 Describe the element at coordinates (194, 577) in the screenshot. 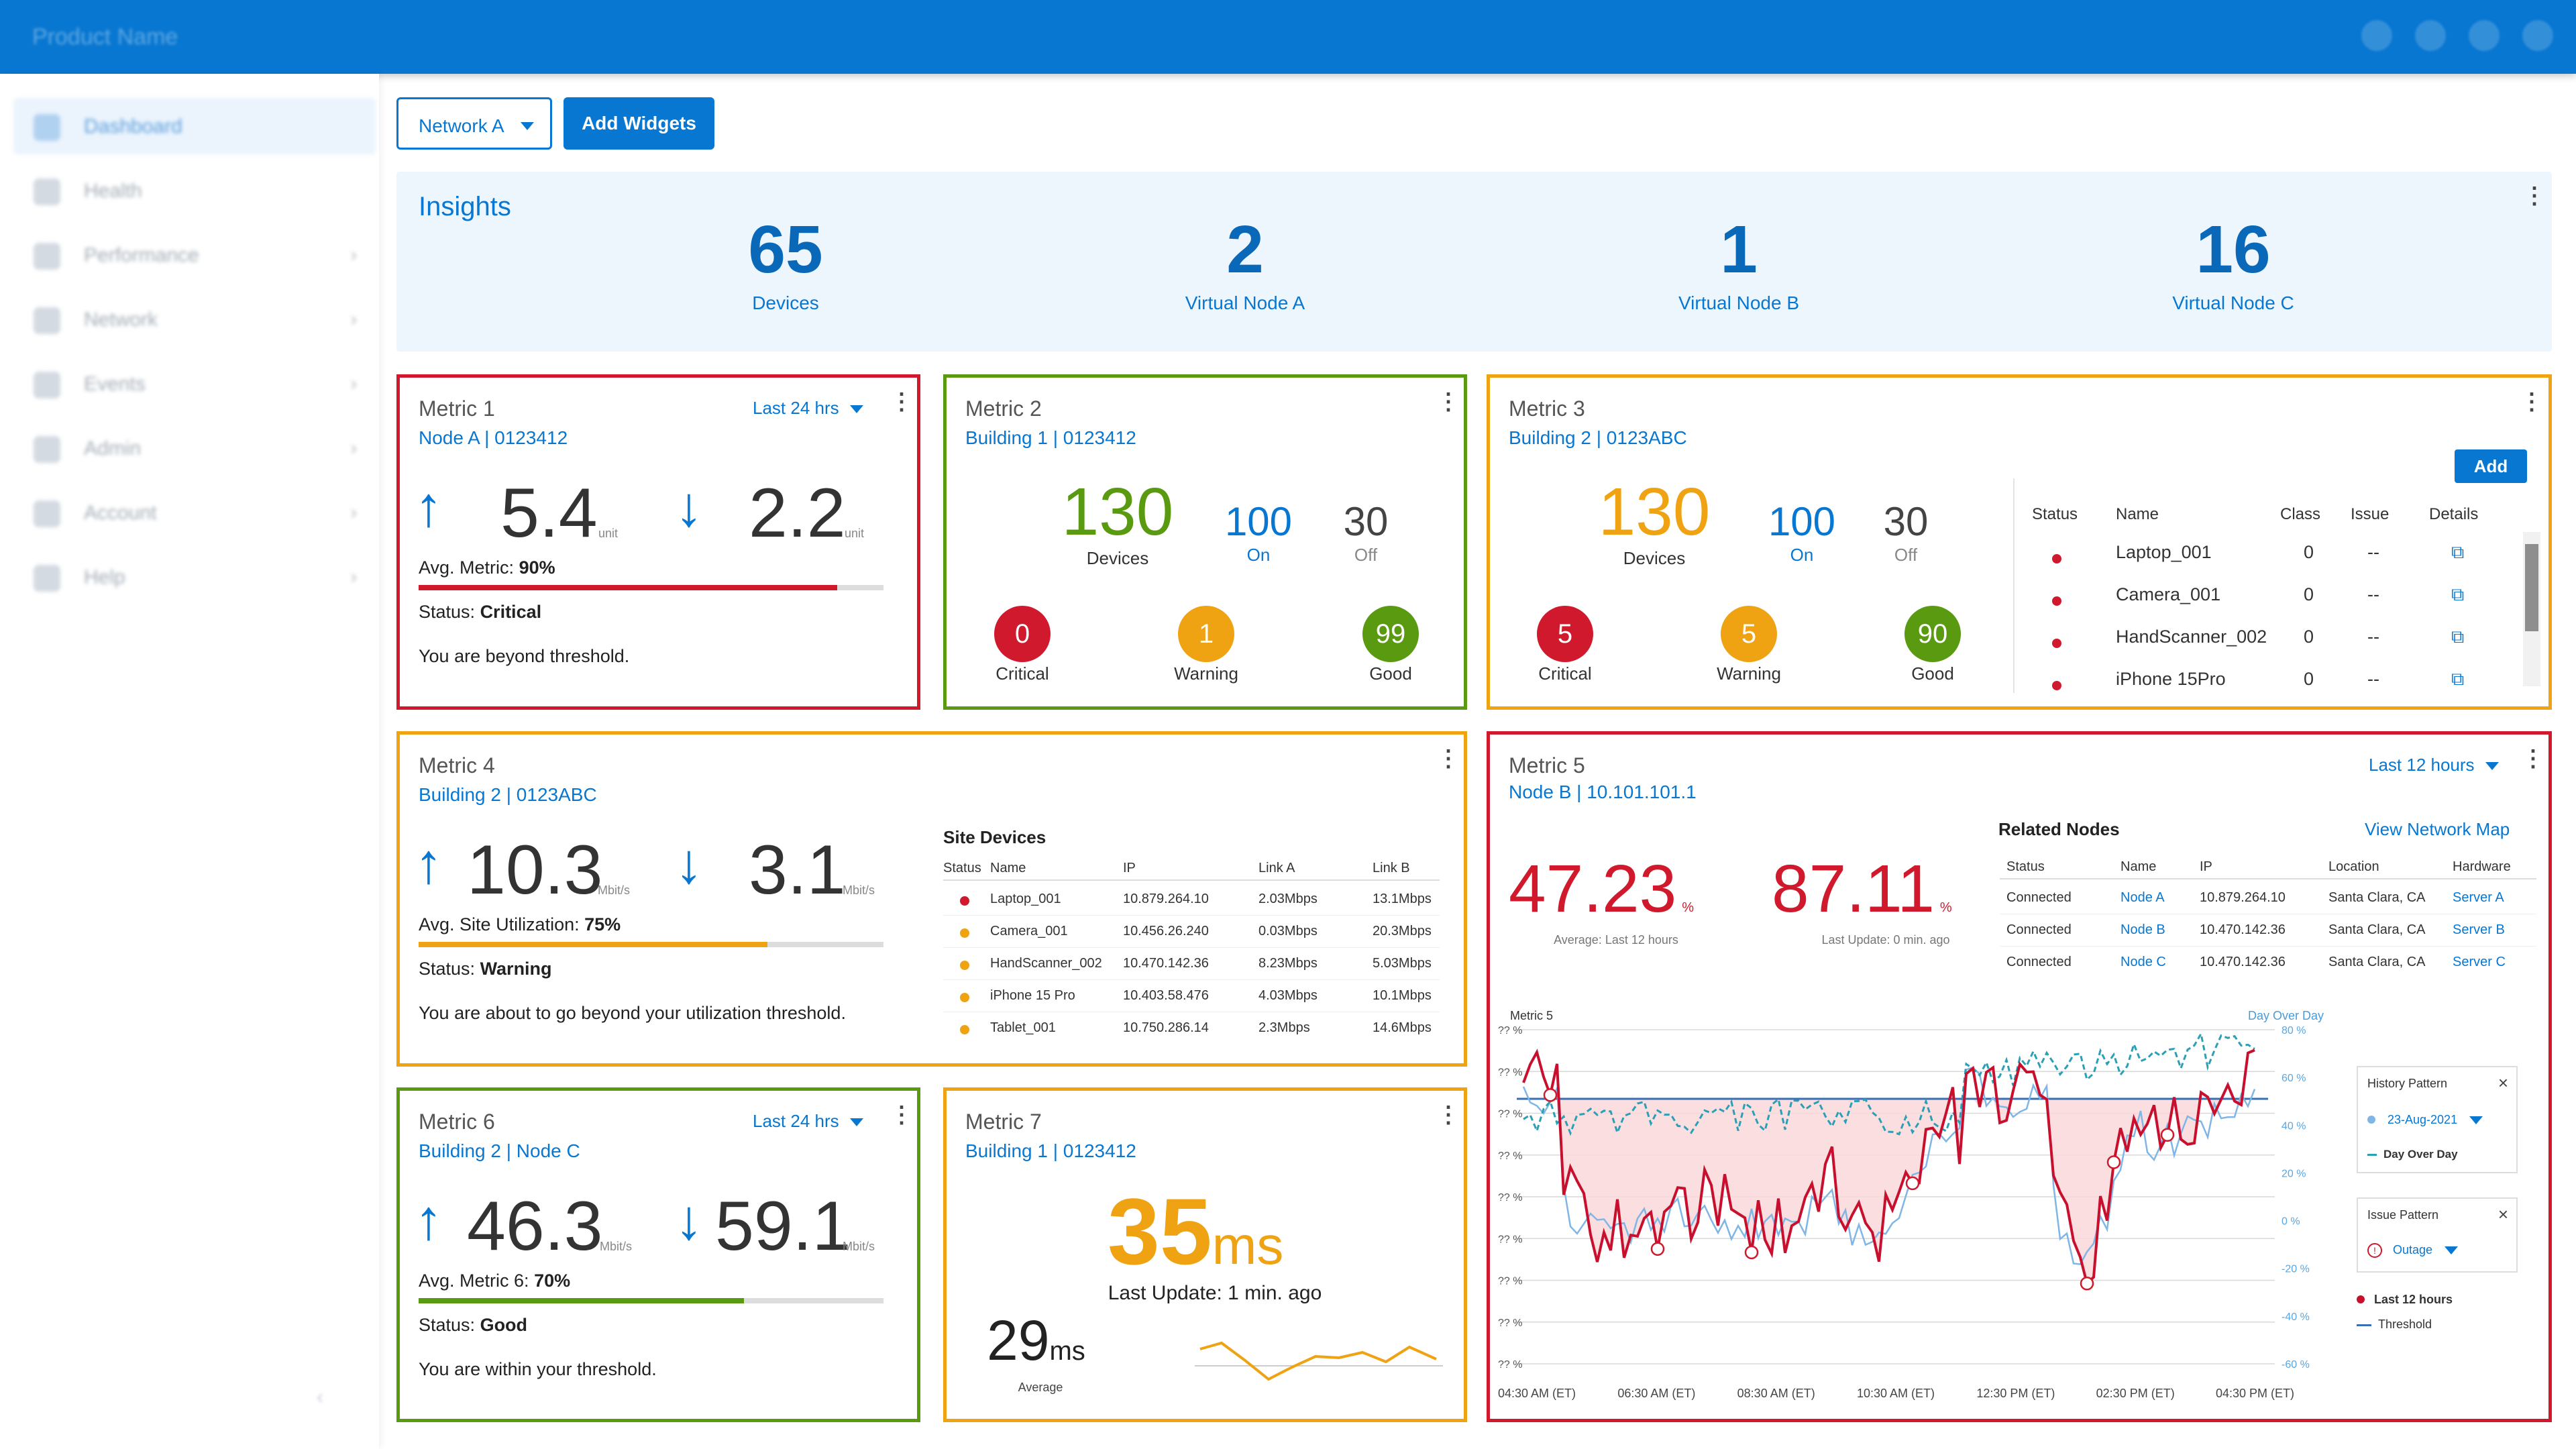

I see `sidebar-item-help: Help ›` at that location.